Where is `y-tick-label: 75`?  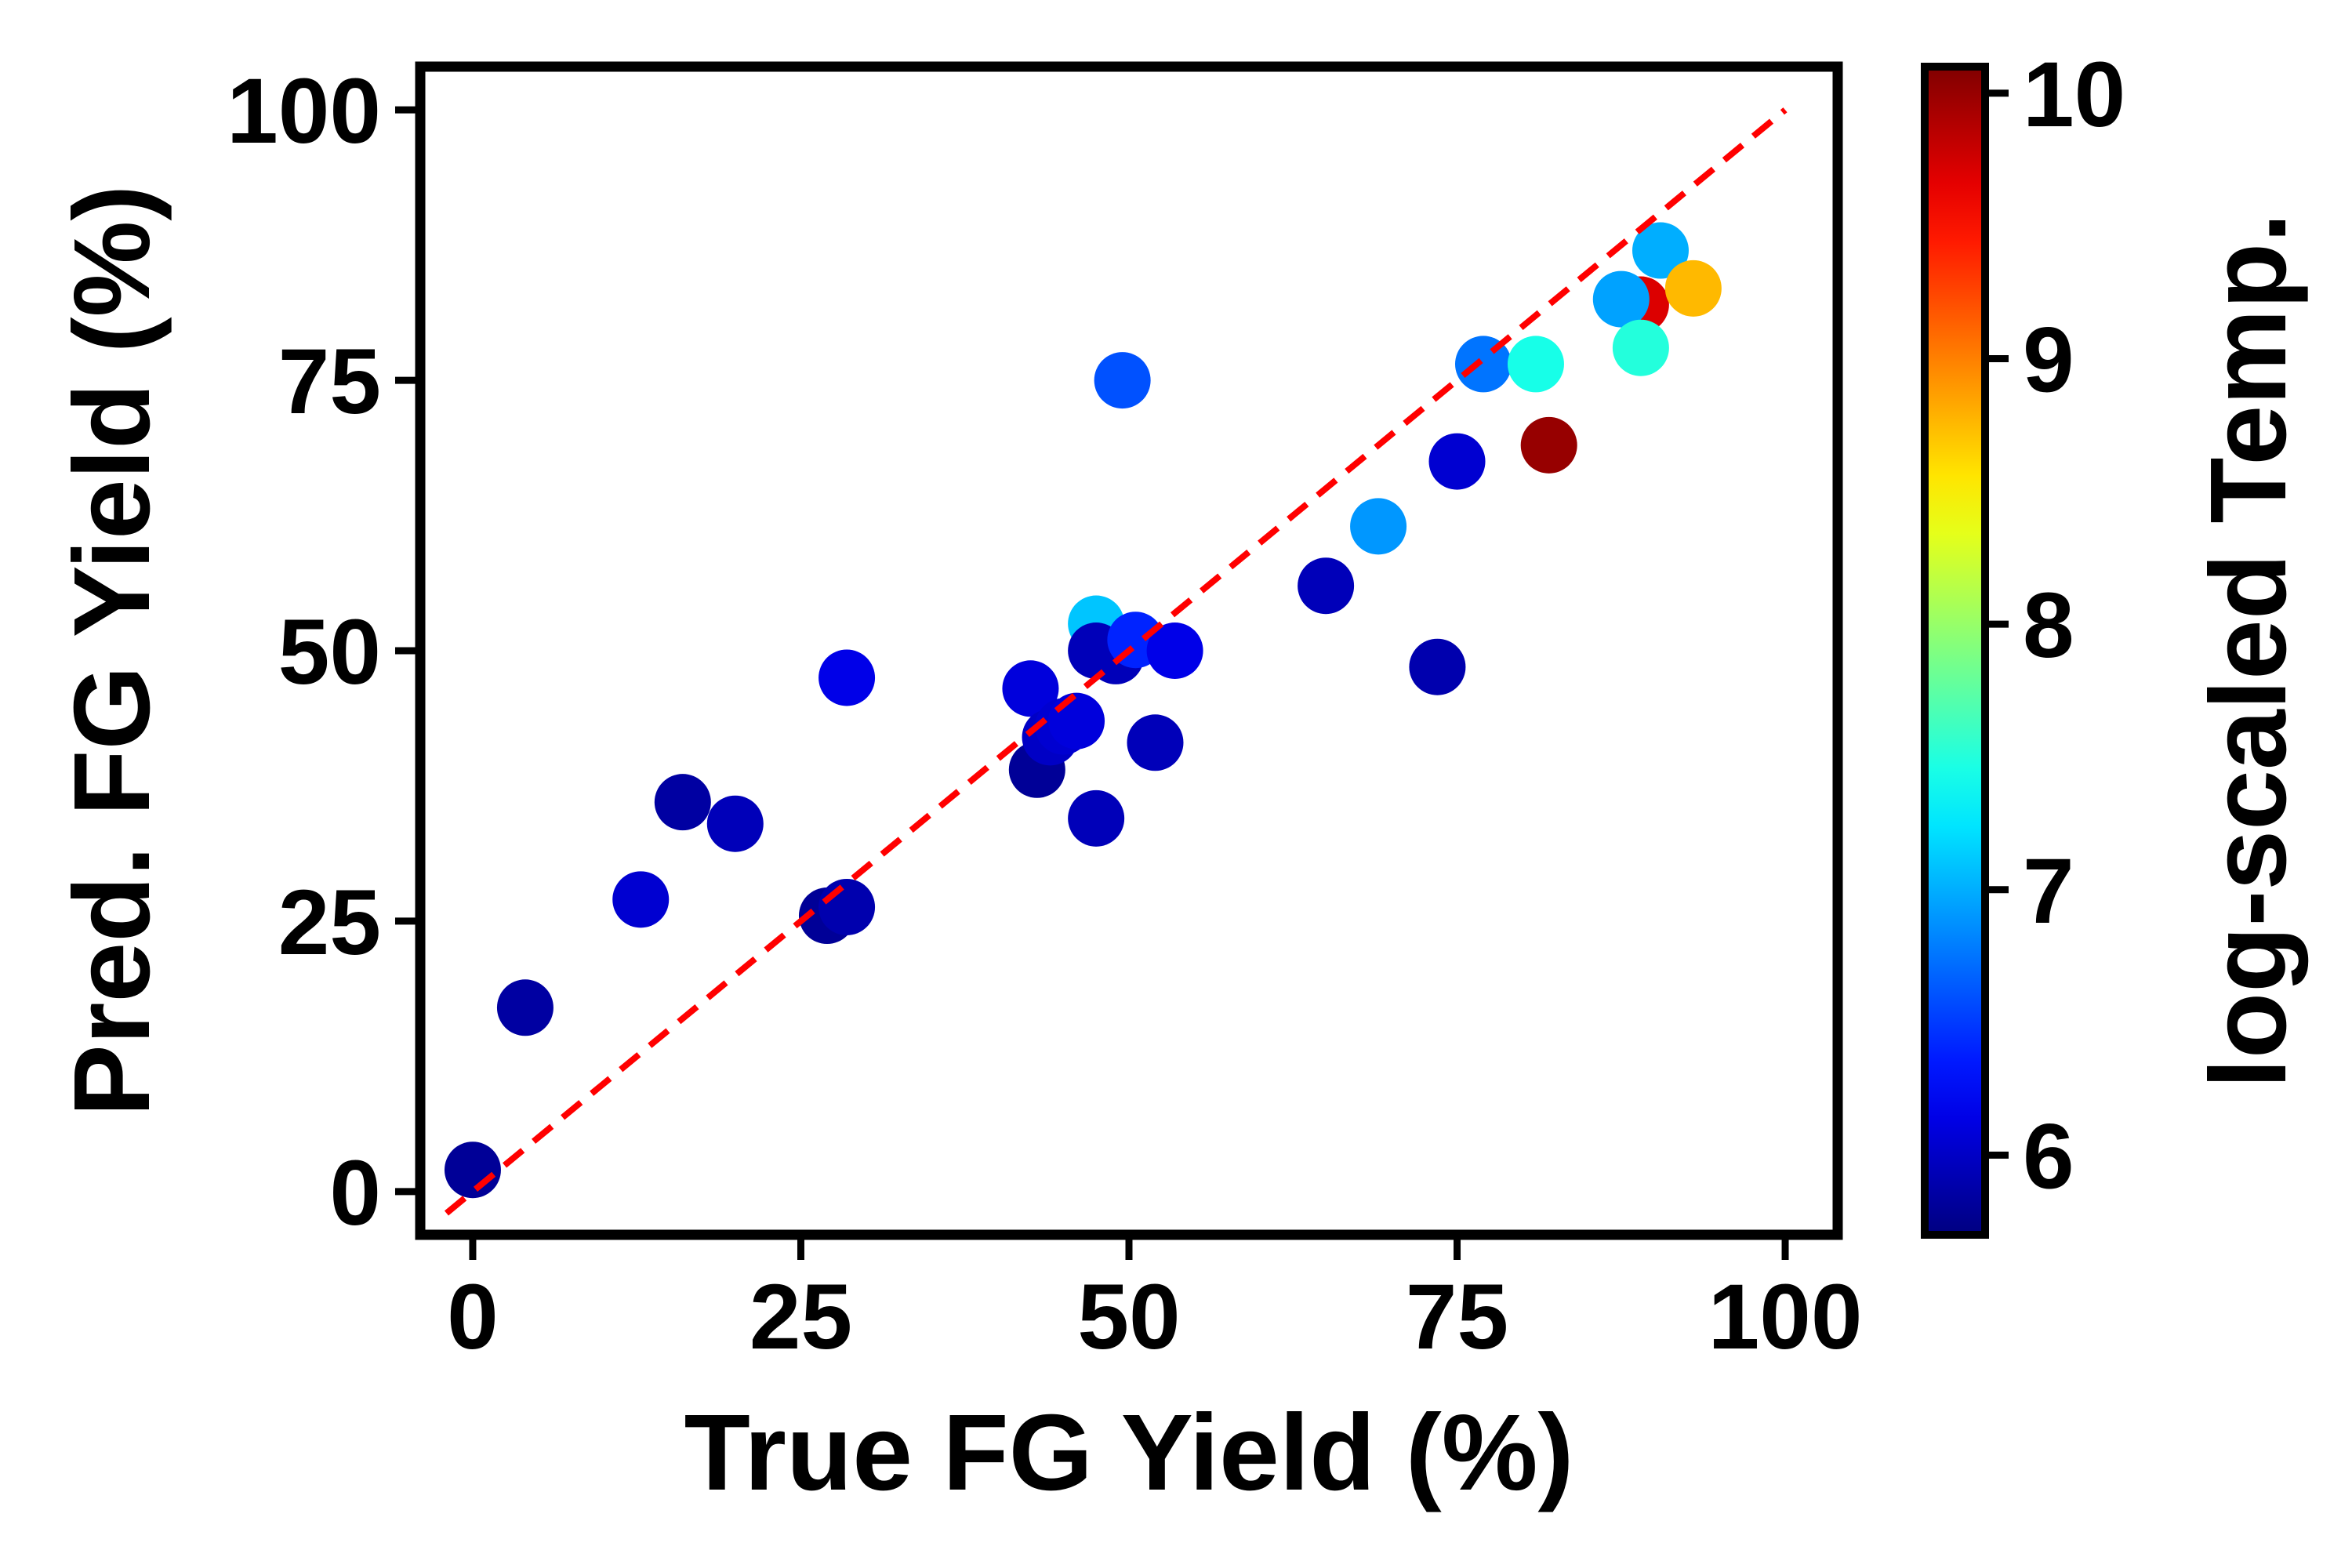 y-tick-label: 75 is located at coordinates (329, 382).